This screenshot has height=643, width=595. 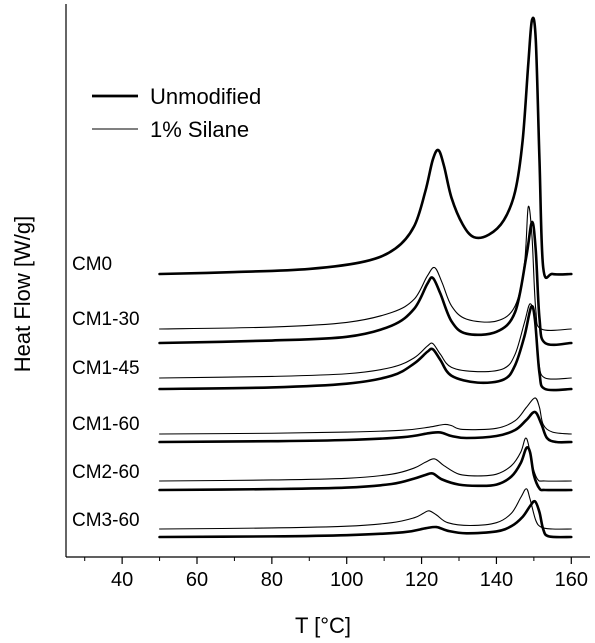 I want to click on curve-cm1-30-unmodified, so click(x=365, y=283).